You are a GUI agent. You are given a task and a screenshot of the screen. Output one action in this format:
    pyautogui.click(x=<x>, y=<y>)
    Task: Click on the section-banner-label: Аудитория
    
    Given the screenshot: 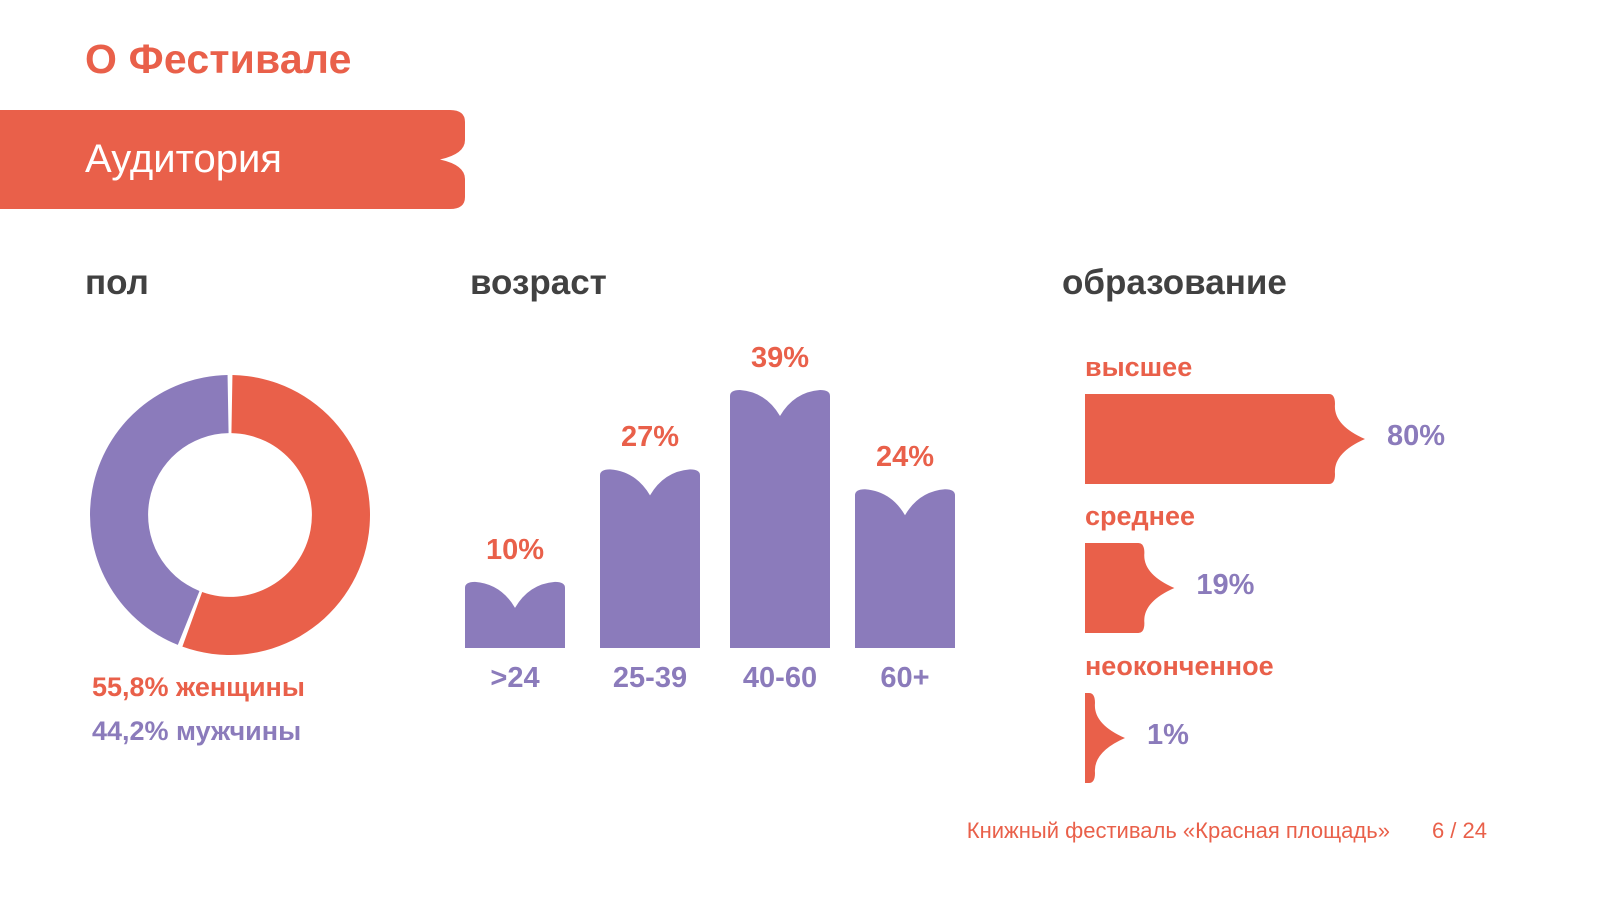 What is the action you would take?
    pyautogui.click(x=183, y=159)
    